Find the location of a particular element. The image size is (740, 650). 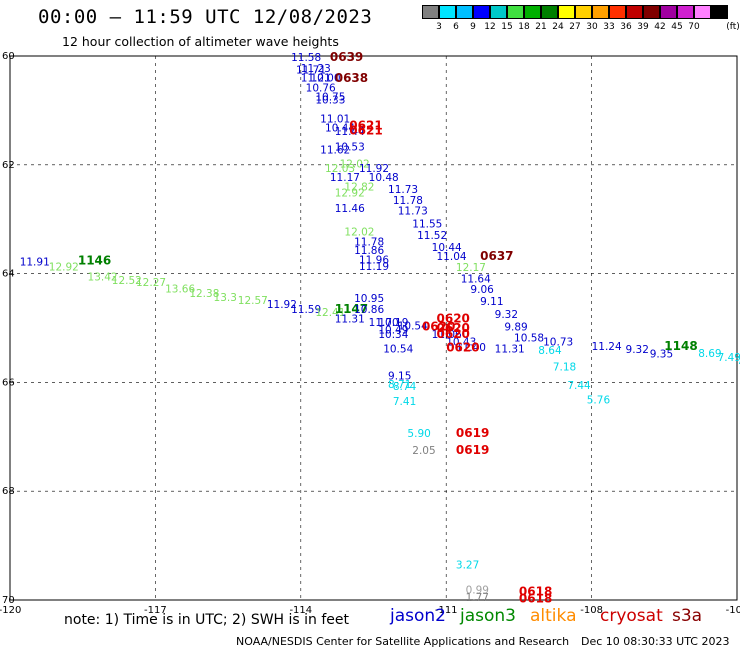

wave-height-label: 10.53 is located at coordinates (350, 148).